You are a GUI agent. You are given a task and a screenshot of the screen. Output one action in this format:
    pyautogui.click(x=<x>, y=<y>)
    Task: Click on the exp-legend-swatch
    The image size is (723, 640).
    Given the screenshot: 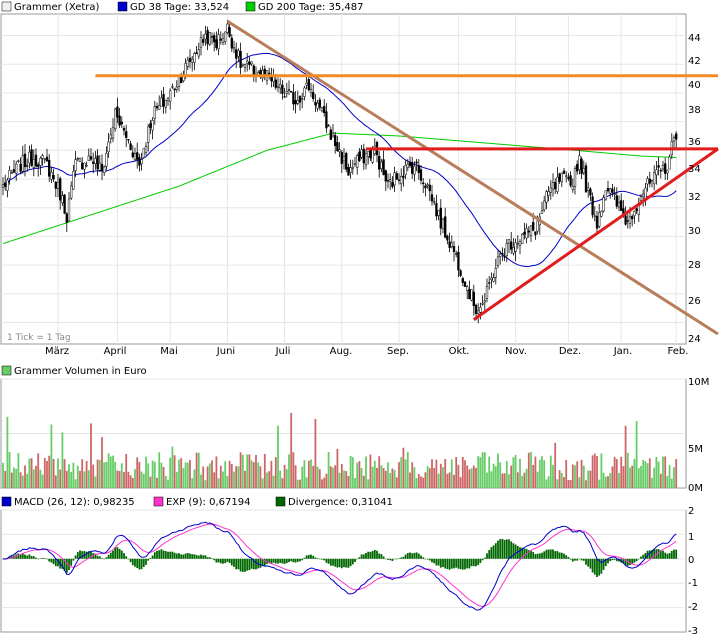 What is the action you would take?
    pyautogui.click(x=158, y=501)
    